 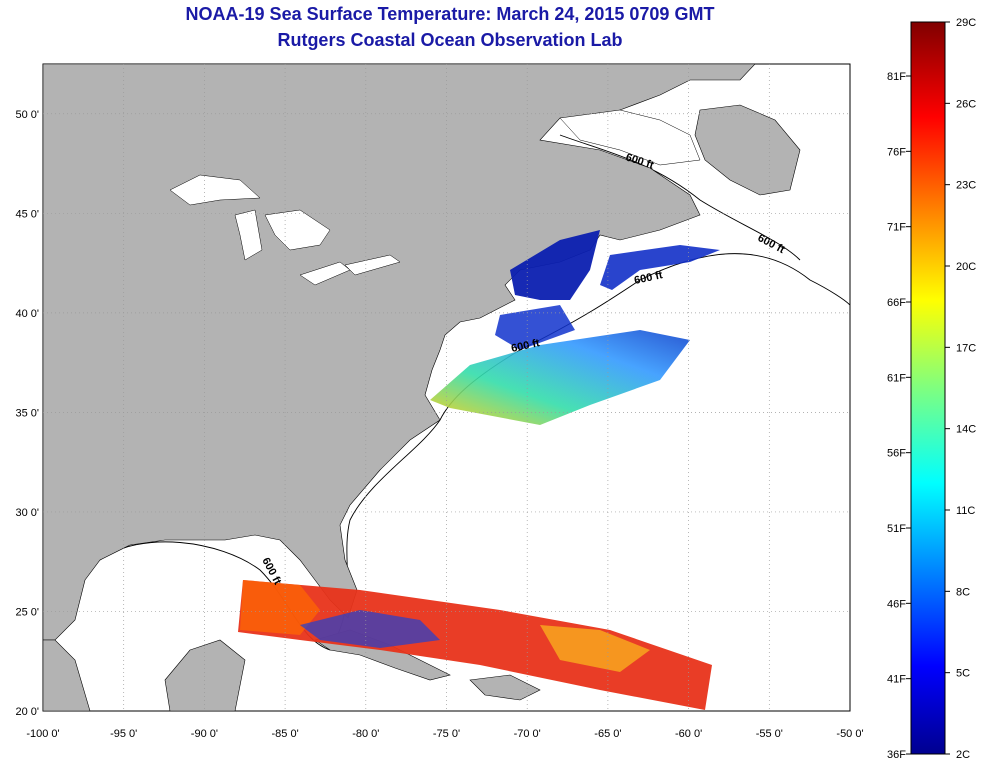 What do you see at coordinates (595, 648) in the screenshot?
I see `sst-swath-tropical-patch` at bounding box center [595, 648].